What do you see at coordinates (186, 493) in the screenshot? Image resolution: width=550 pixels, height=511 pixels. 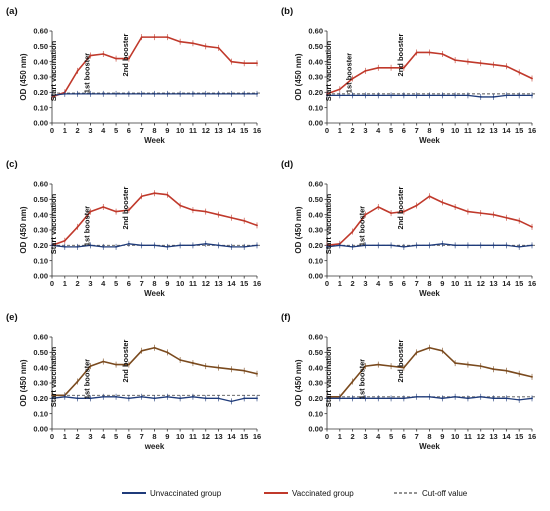 I see `legend-label-unvaccinated: Unvaccinated group` at bounding box center [186, 493].